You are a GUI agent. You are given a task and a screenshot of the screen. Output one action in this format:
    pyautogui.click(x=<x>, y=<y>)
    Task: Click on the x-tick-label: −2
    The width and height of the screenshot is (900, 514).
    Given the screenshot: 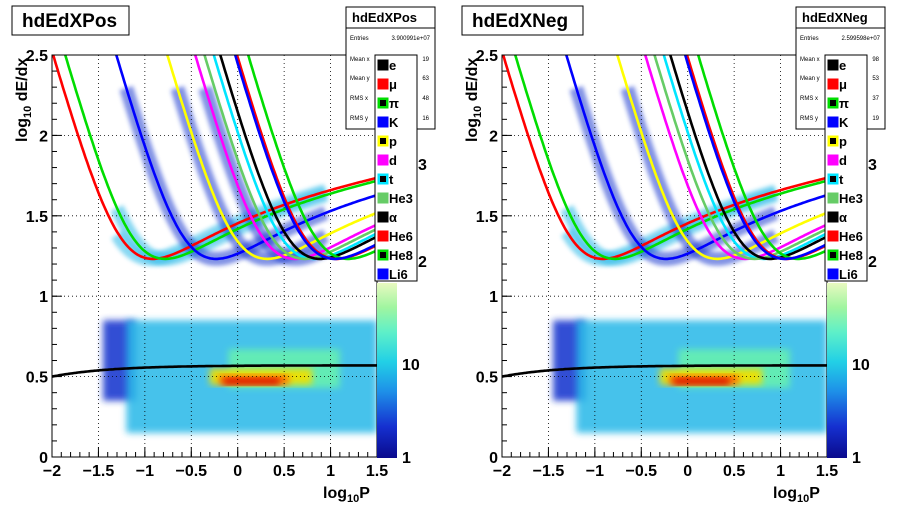 What is the action you would take?
    pyautogui.click(x=502, y=471)
    